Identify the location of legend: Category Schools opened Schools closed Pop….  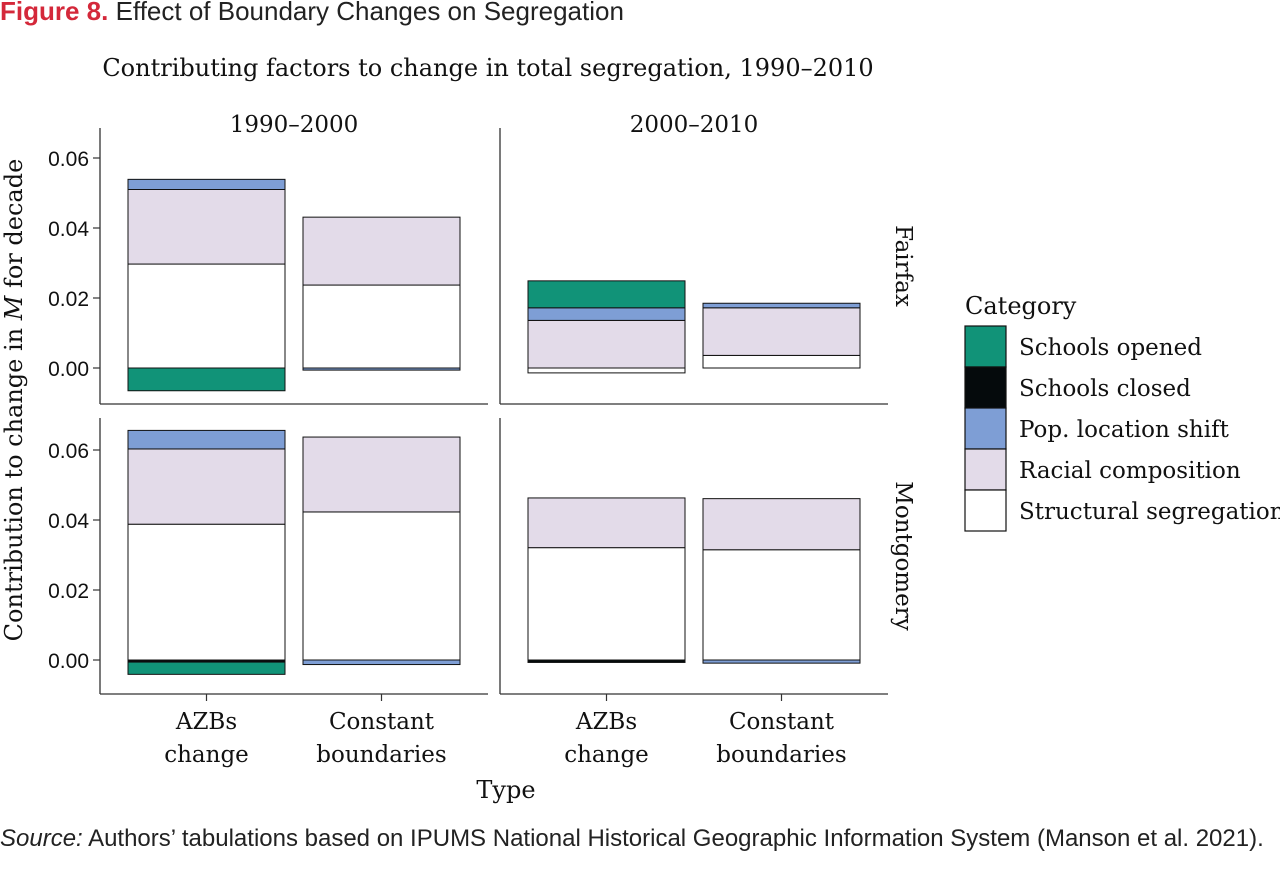
(1122, 412).